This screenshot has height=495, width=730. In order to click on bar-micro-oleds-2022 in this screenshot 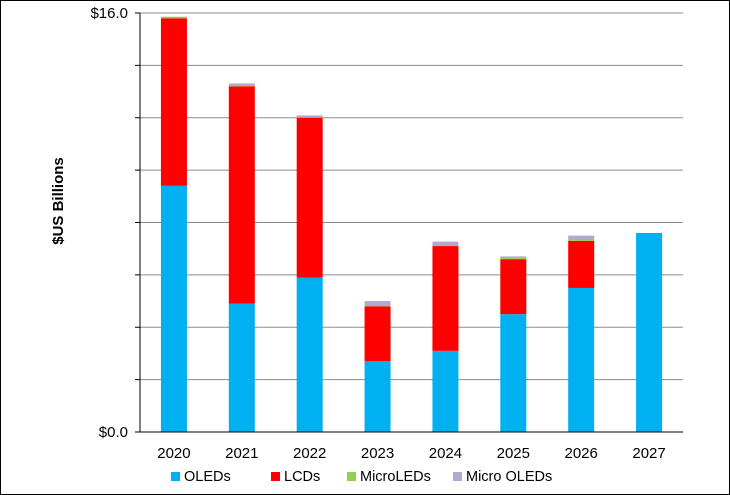, I will do `click(309, 116)`.